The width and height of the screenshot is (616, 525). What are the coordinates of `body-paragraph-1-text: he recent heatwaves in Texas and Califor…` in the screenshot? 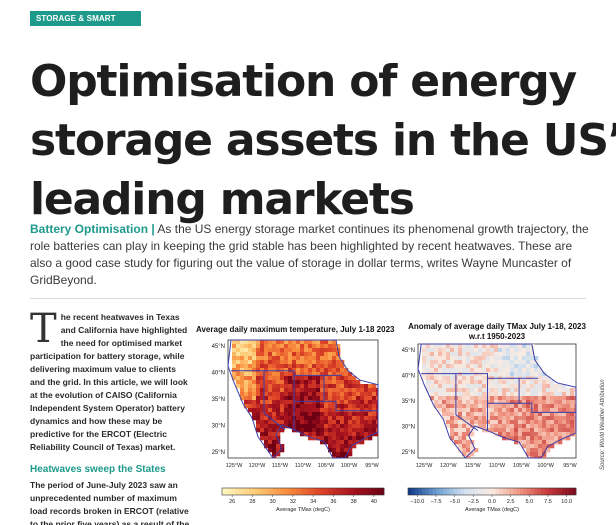 It's located at (109, 382).